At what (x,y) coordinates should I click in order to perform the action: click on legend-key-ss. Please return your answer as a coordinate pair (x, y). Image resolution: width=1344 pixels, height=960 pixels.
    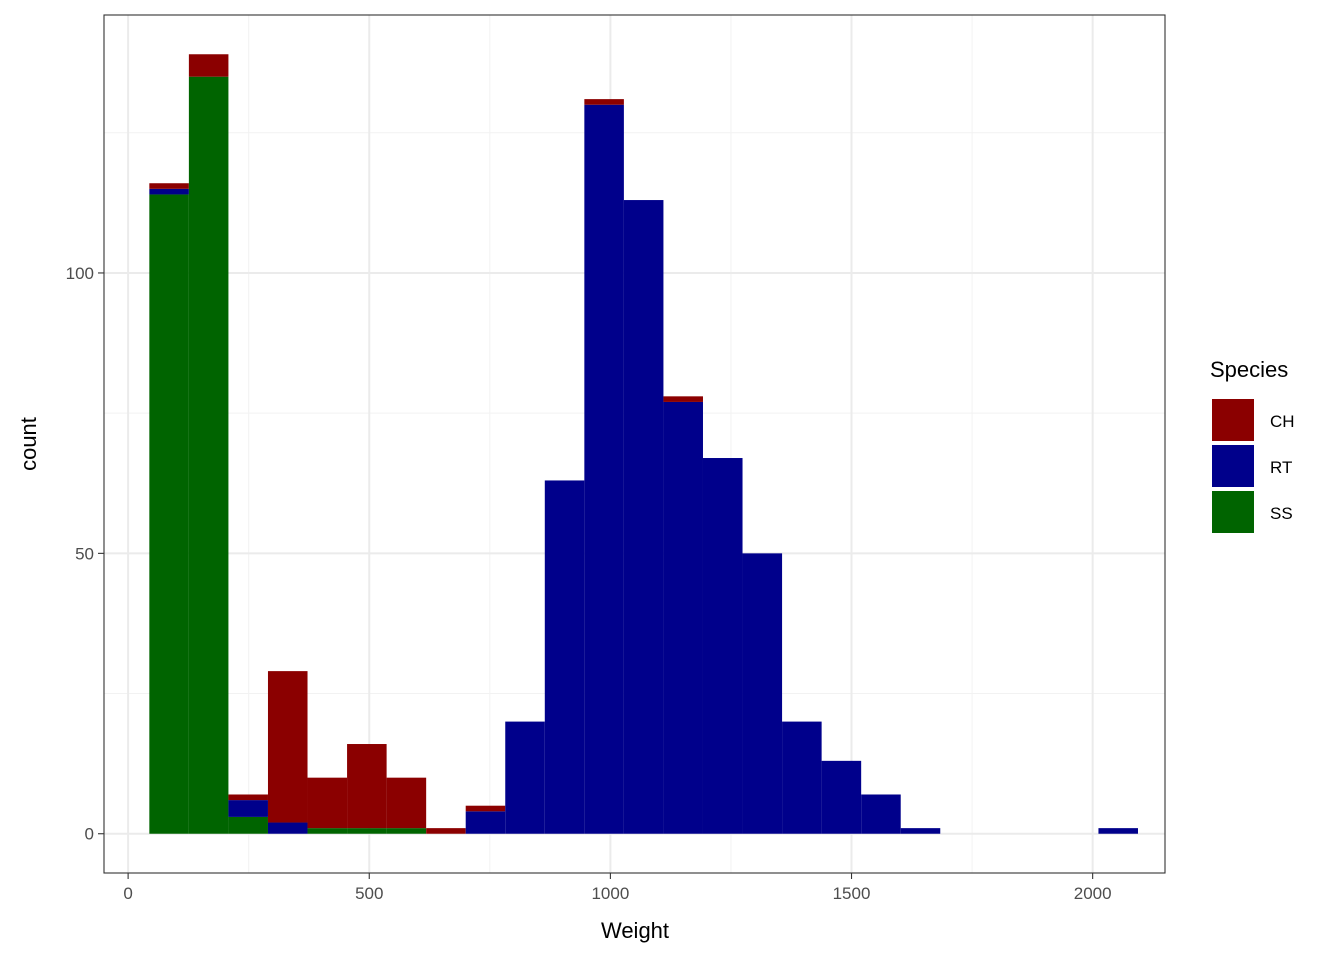
    Looking at the image, I should click on (1233, 512).